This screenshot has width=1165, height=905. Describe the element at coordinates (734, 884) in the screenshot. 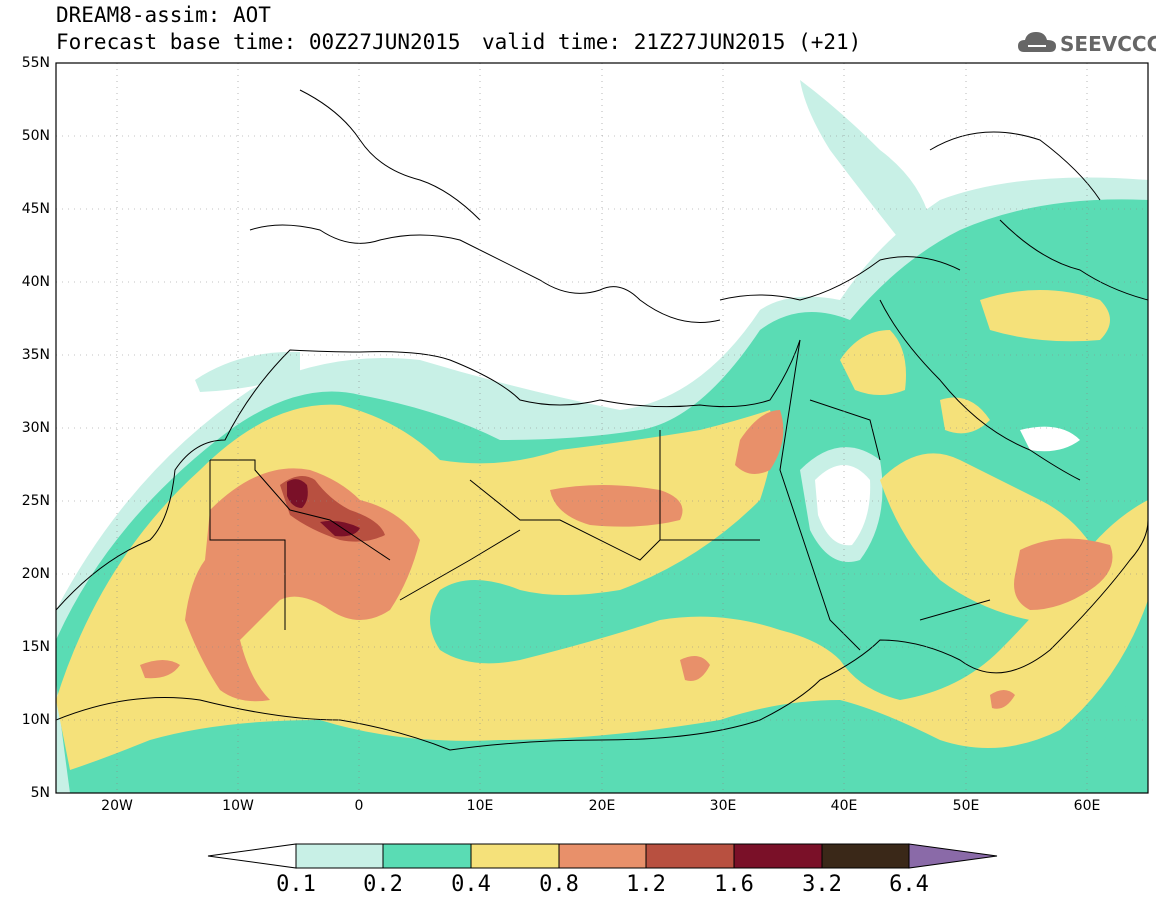

I see `colorbar-label: 1.6` at that location.